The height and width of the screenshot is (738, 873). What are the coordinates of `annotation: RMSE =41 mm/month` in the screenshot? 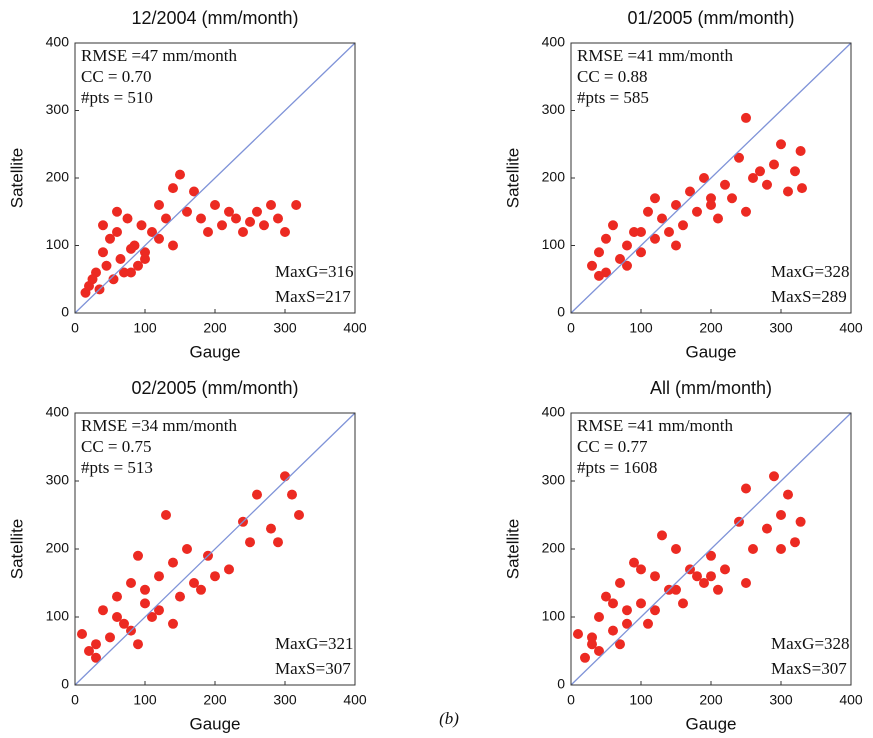 It's located at (655, 55).